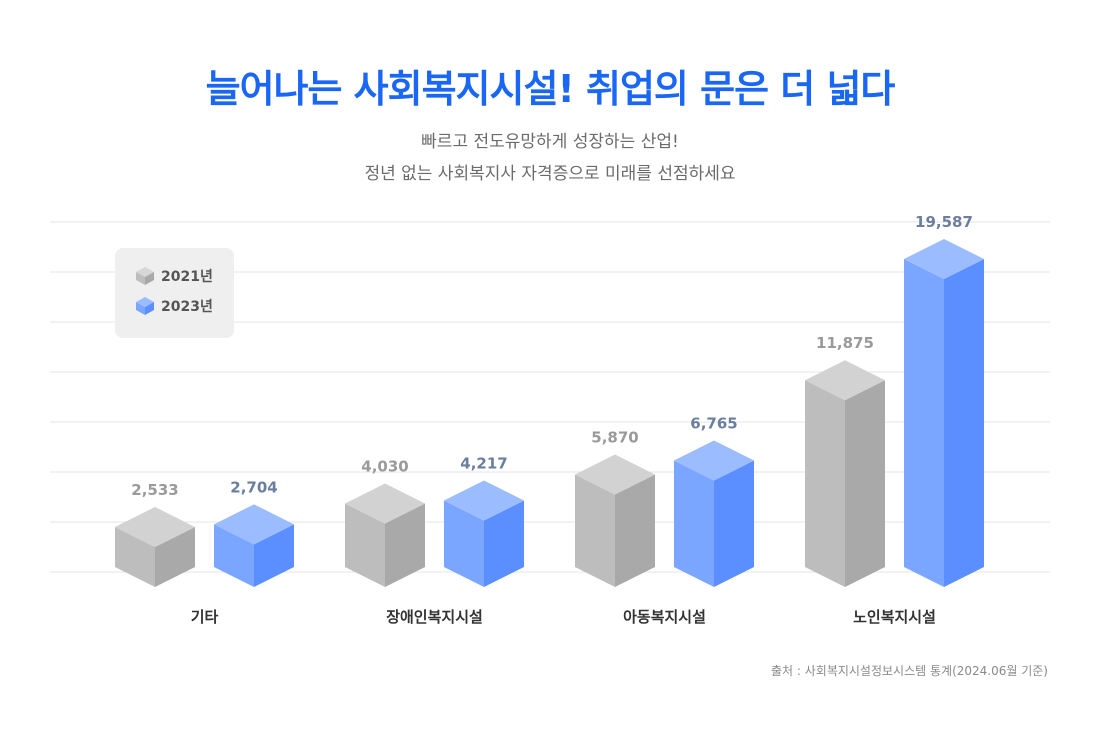 The width and height of the screenshot is (1100, 748). I want to click on source-note: 출처 : 사회복지시설정보시스템 통계(2024.06월 기준), so click(909, 671).